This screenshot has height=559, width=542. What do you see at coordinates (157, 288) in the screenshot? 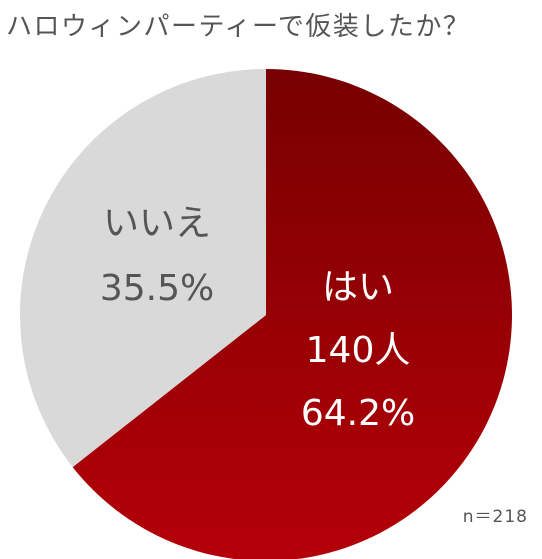
I see `slice-value-label-no: 35.5%` at bounding box center [157, 288].